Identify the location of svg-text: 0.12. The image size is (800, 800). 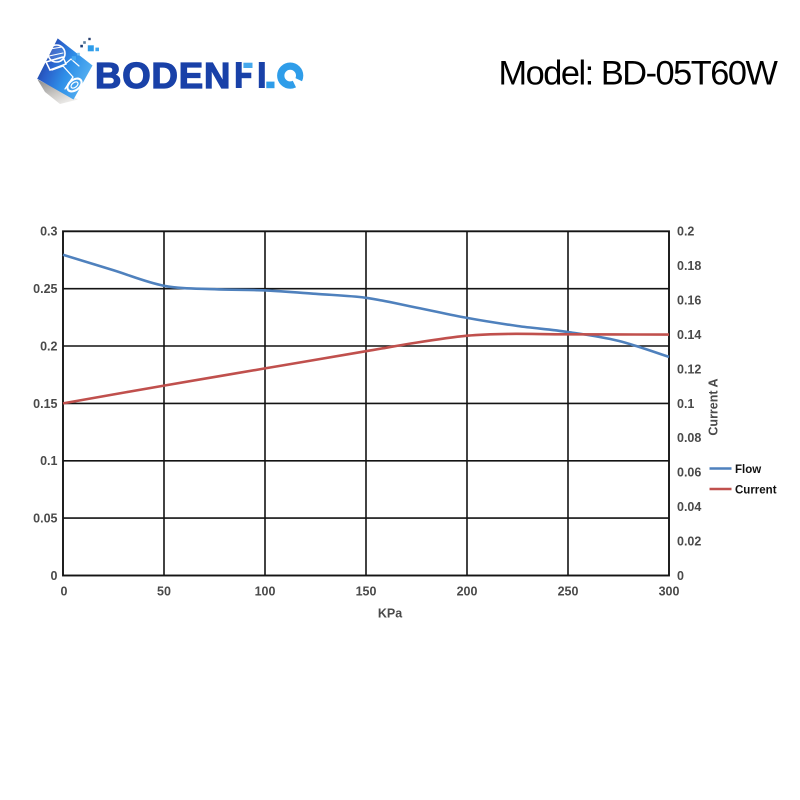
(689, 369).